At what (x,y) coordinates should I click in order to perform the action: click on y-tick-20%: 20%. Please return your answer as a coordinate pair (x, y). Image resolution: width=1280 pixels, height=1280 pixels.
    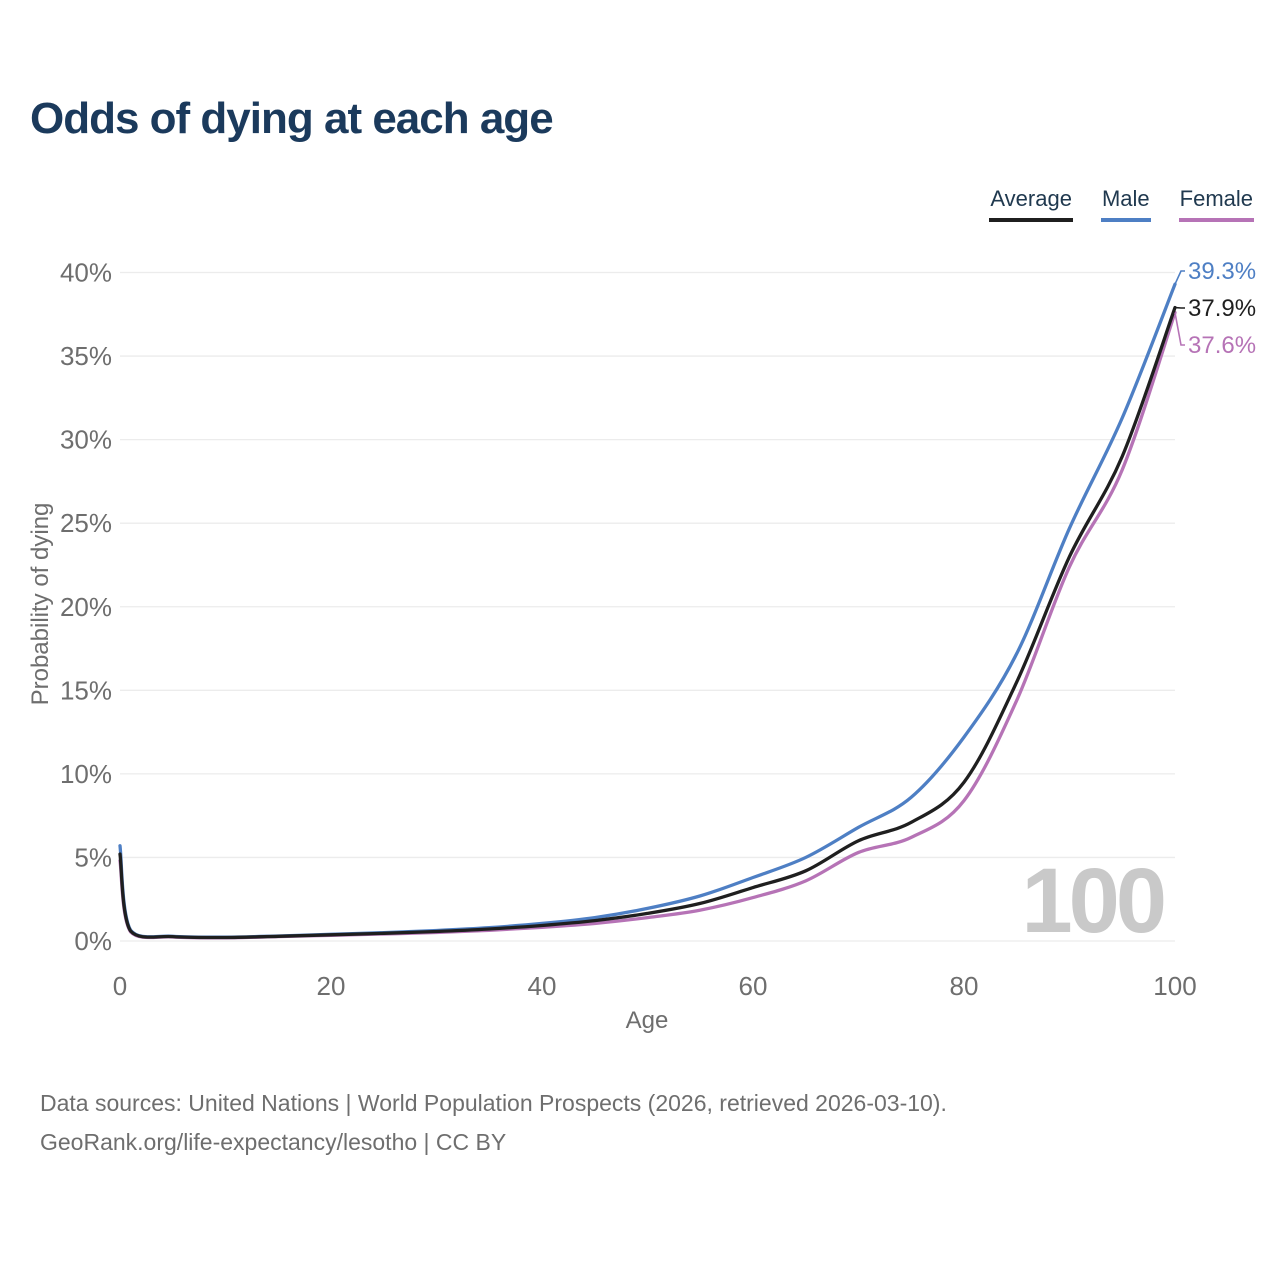
    Looking at the image, I should click on (86, 607).